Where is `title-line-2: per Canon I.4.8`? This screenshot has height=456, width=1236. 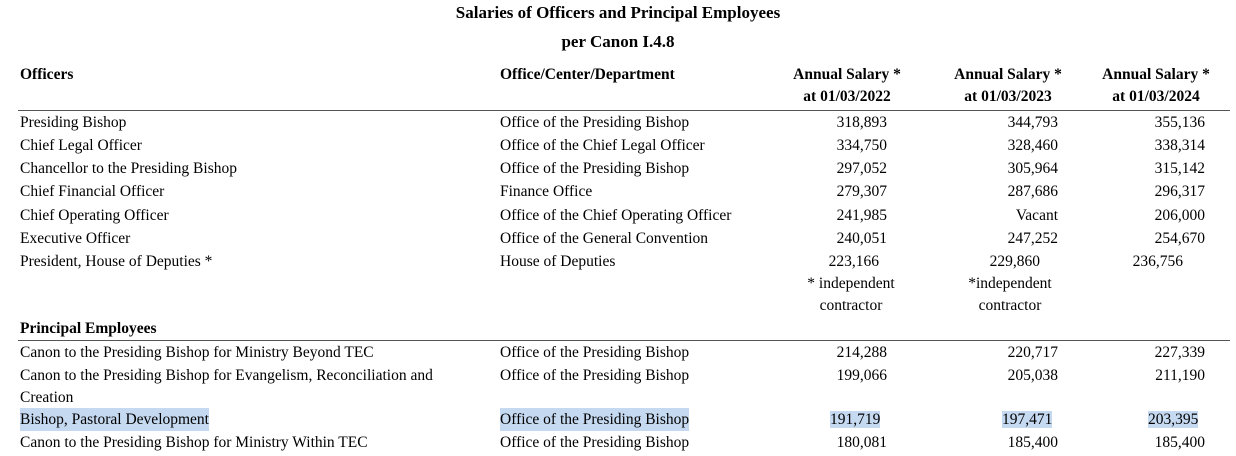 title-line-2: per Canon I.4.8 is located at coordinates (618, 41).